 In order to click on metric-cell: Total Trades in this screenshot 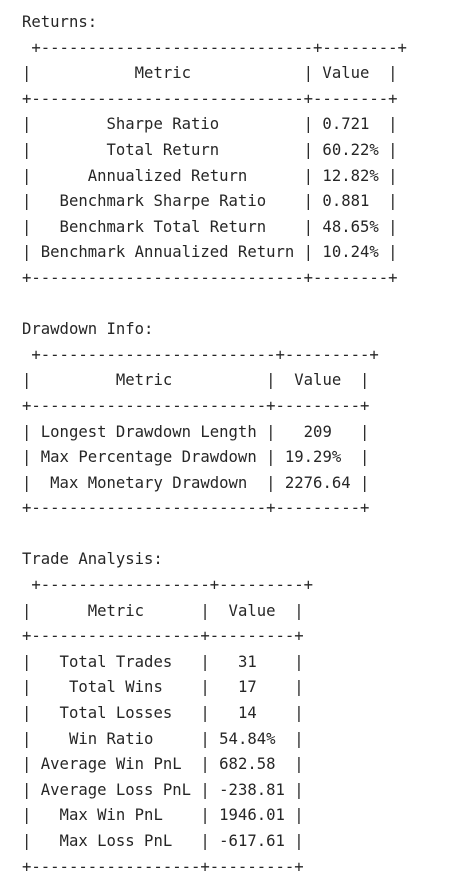, I will do `click(116, 661)`.